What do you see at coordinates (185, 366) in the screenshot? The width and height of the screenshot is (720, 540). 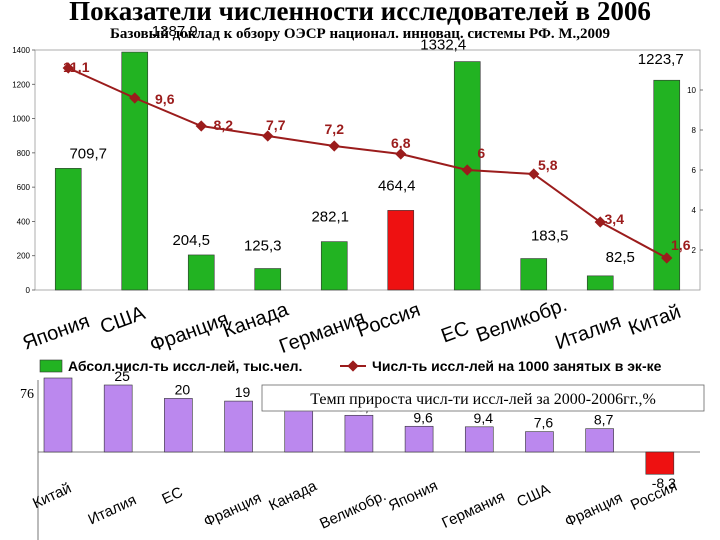 I see `legend-bar-label: Абсол.числ-ть иссл-лей, тыс.чел.` at bounding box center [185, 366].